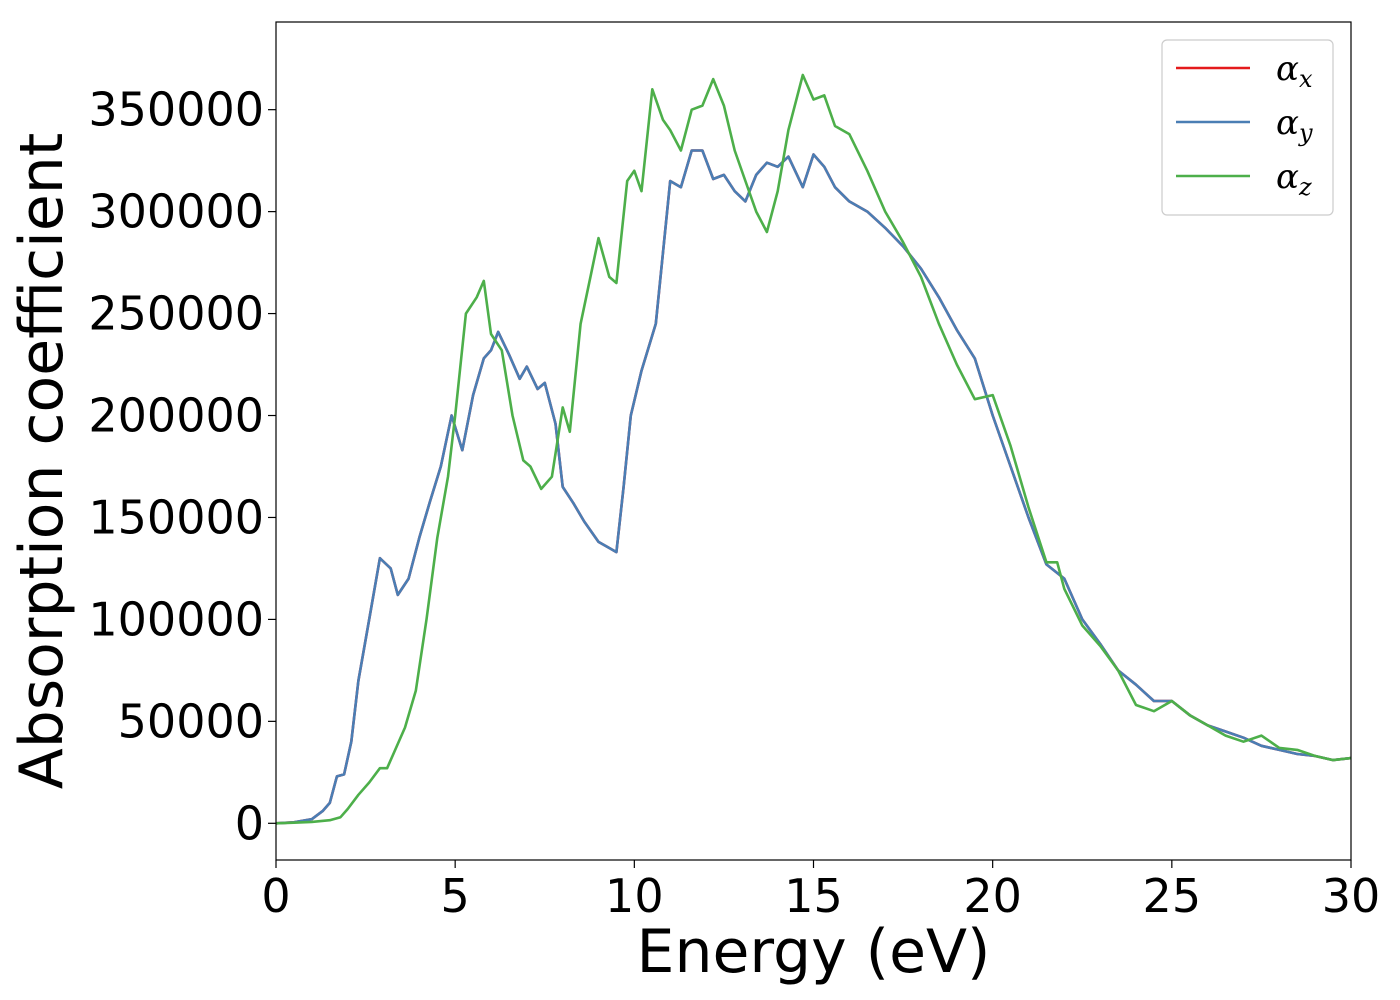 The width and height of the screenshot is (1400, 1000). I want to click on x-axis: 0 5 10 15 20 25 30, so click(820, 891).